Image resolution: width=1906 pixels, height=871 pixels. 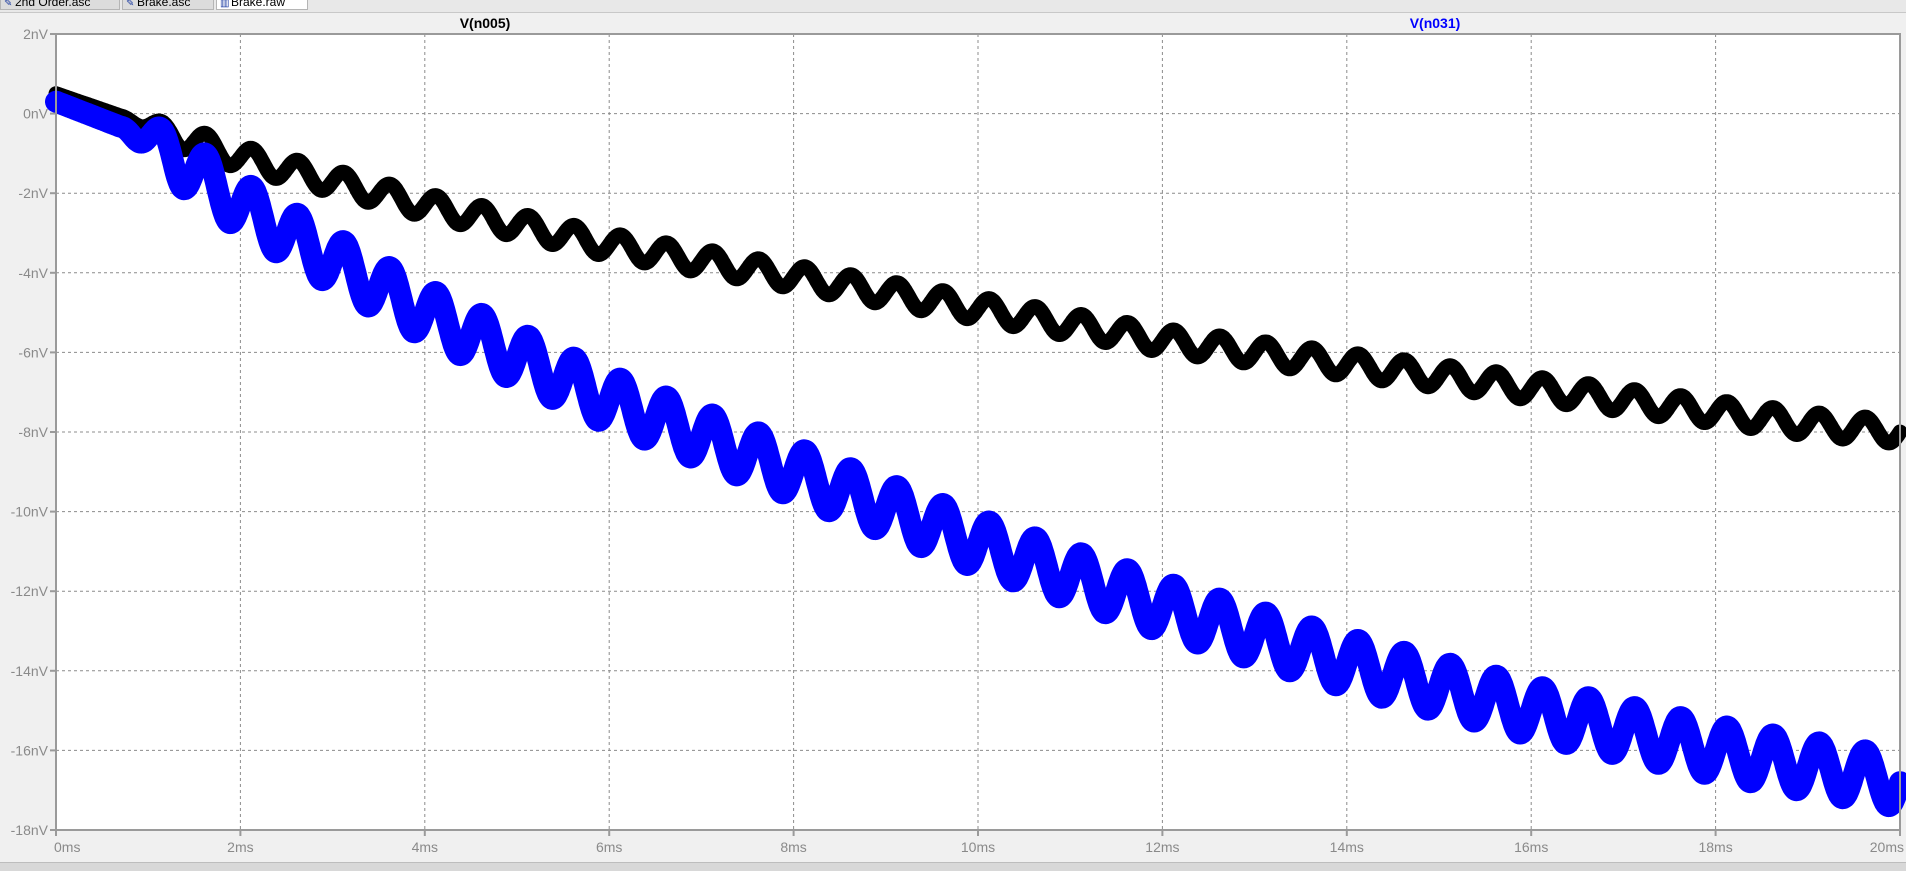 I want to click on document-tab-bar: ✎ 2nd Order.asc ✎ Brake.asc ▥ Brake.raw, so click(x=953, y=6).